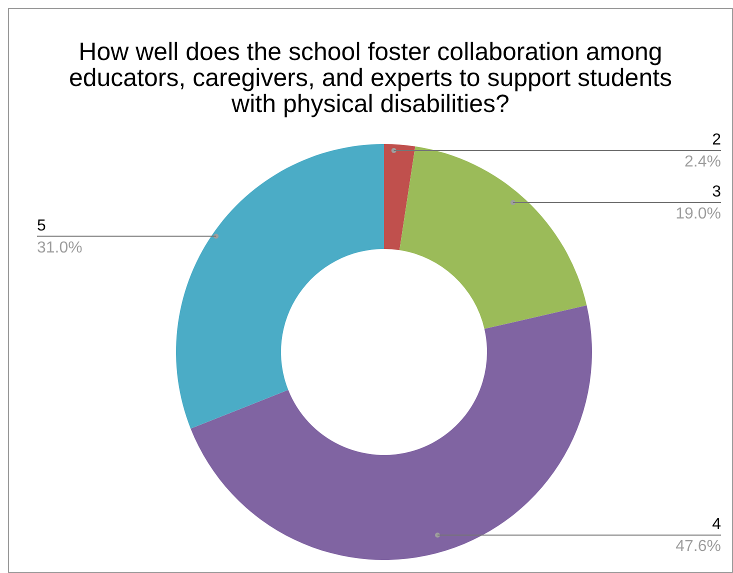 The width and height of the screenshot is (733, 573). Describe the element at coordinates (371, 78) in the screenshot. I see `chart-title: How well does the school foster collaboration among educators, caregivers, and experts to support students with physical disabilities?` at that location.